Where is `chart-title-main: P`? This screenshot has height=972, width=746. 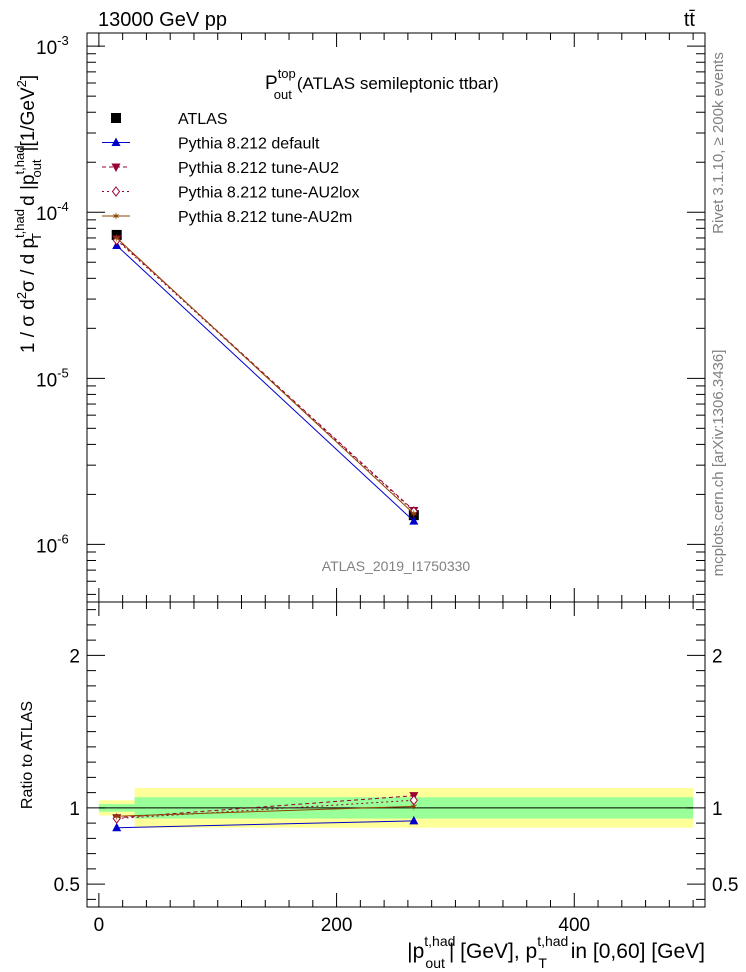 chart-title-main: P is located at coordinates (271, 83).